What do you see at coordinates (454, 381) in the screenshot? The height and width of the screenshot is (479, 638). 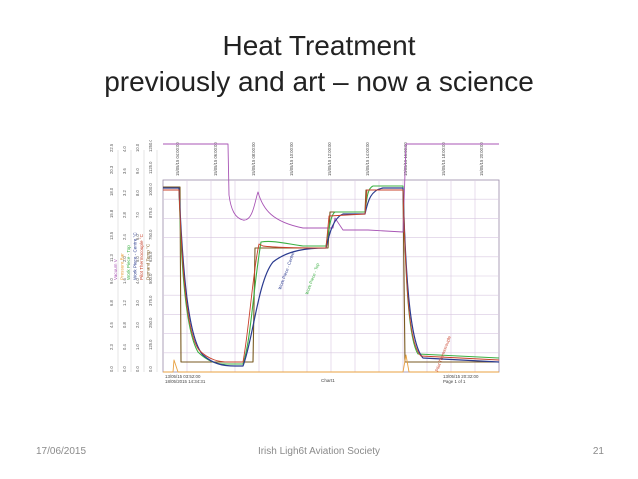 I see `page-indicator: Page 1 of 1` at bounding box center [454, 381].